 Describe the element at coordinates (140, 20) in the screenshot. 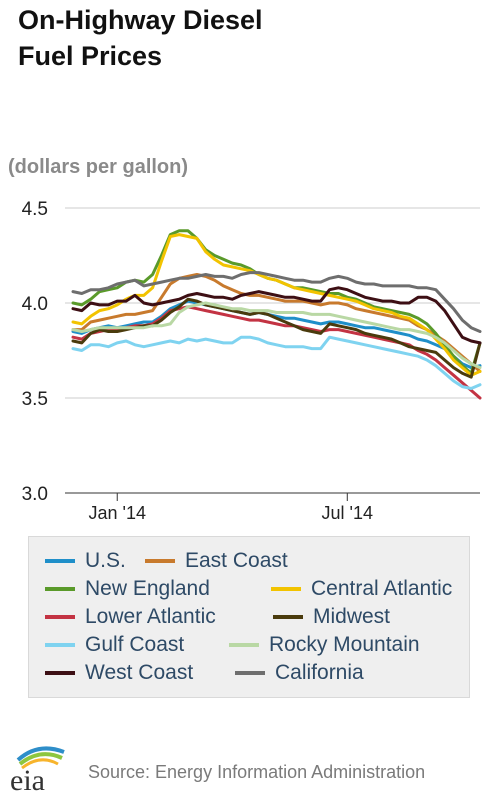

I see `title-line-1: On-Highway Diesel` at that location.